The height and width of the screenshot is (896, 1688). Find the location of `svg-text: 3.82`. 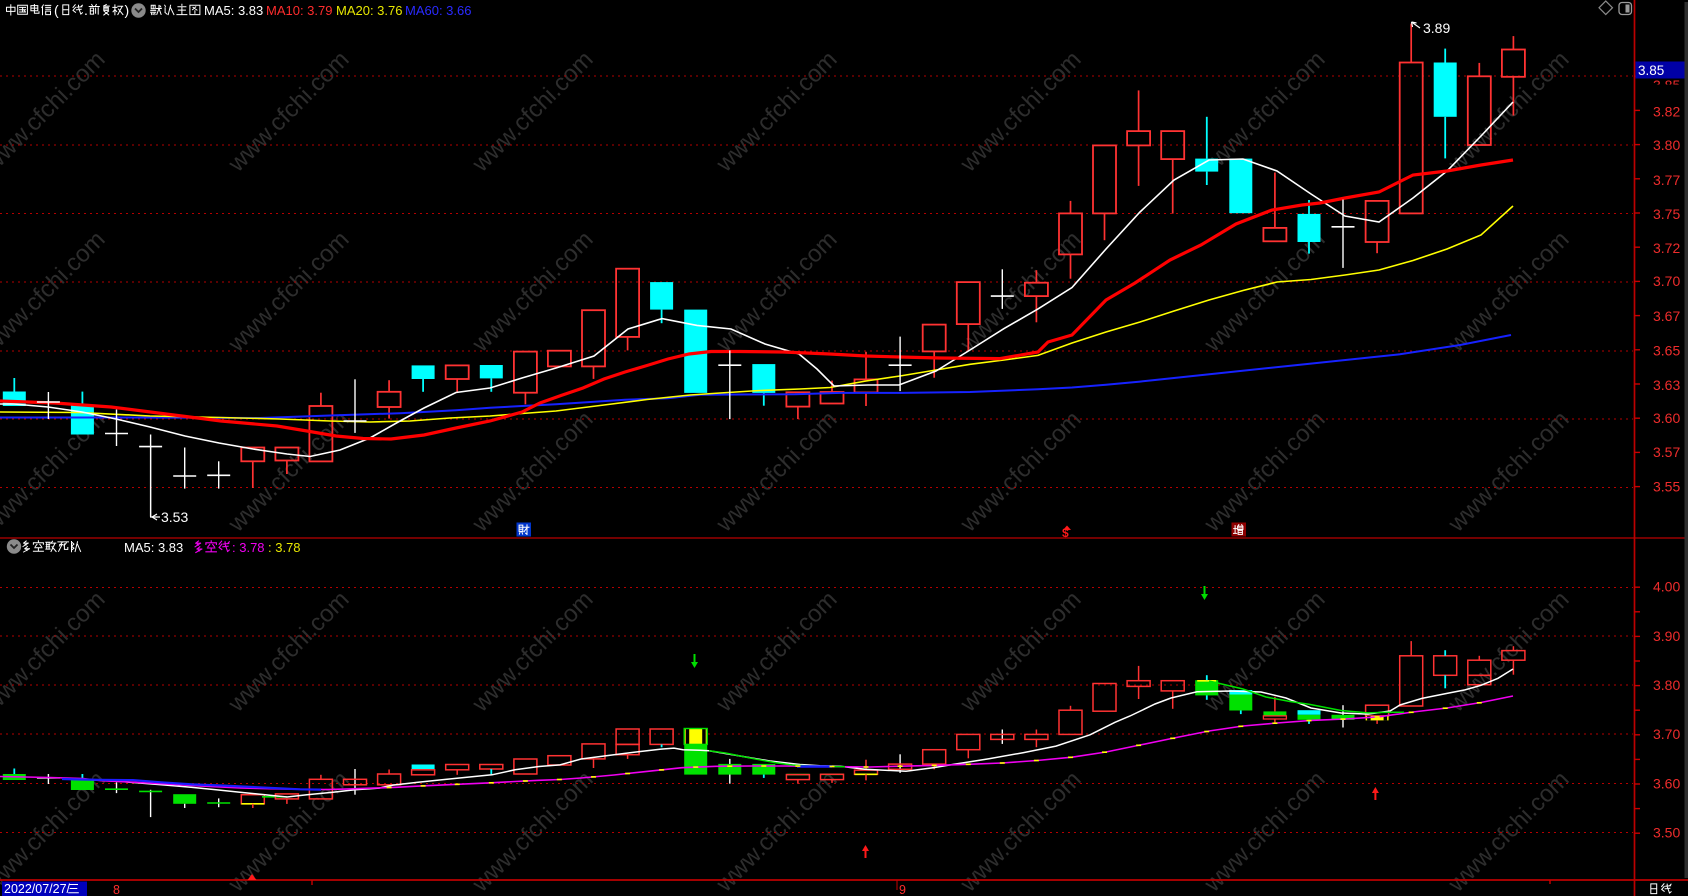

svg-text: 3.82 is located at coordinates (1666, 112).